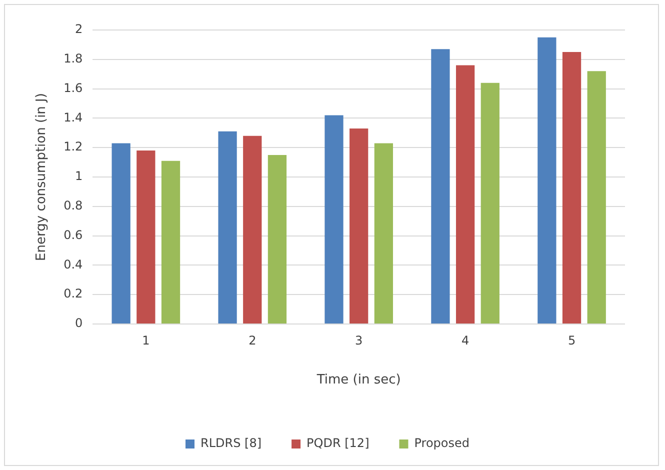 This screenshot has width=665, height=470. I want to click on legend-label: Proposed, so click(442, 443).